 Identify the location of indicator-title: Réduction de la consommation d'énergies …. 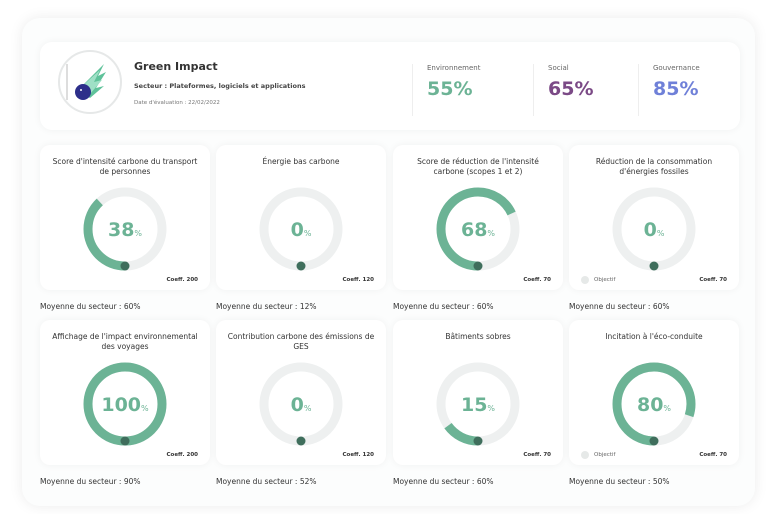
(654, 166).